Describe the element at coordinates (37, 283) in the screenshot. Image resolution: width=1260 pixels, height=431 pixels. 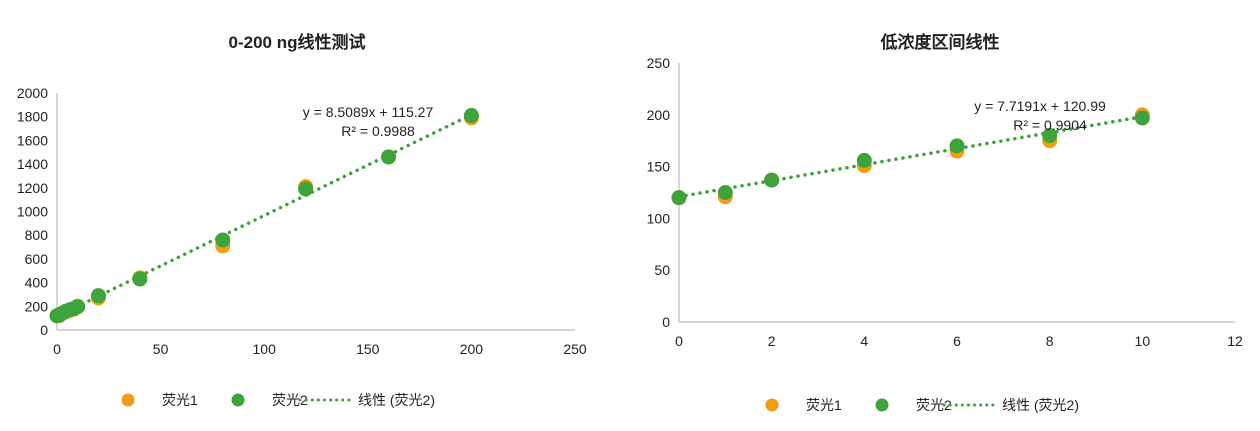
I see `y-tick-label: 400` at that location.